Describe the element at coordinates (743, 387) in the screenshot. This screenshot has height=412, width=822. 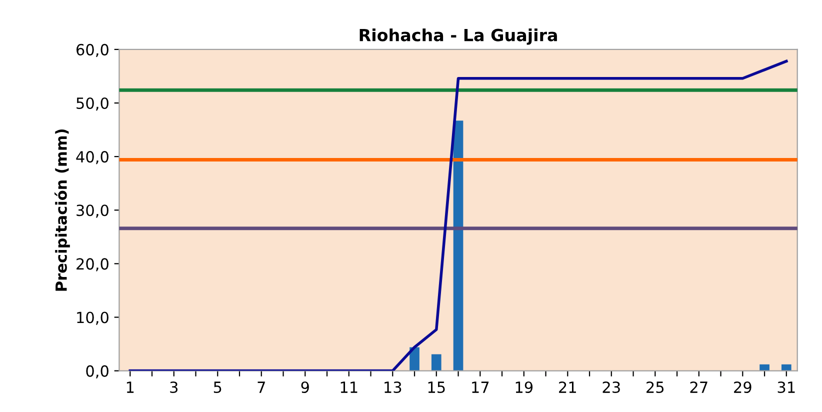
I see `x-tick-label: 29` at that location.